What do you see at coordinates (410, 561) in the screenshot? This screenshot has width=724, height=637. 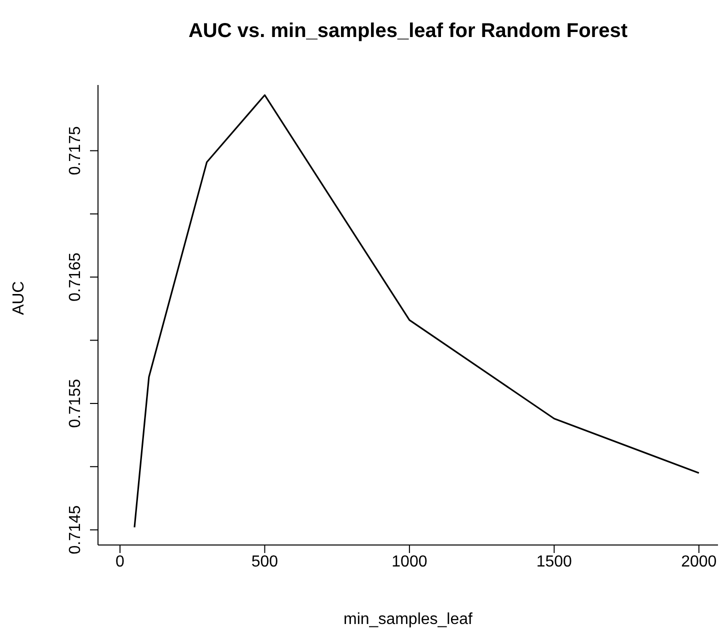 I see `x-tick-label: 1000` at bounding box center [410, 561].